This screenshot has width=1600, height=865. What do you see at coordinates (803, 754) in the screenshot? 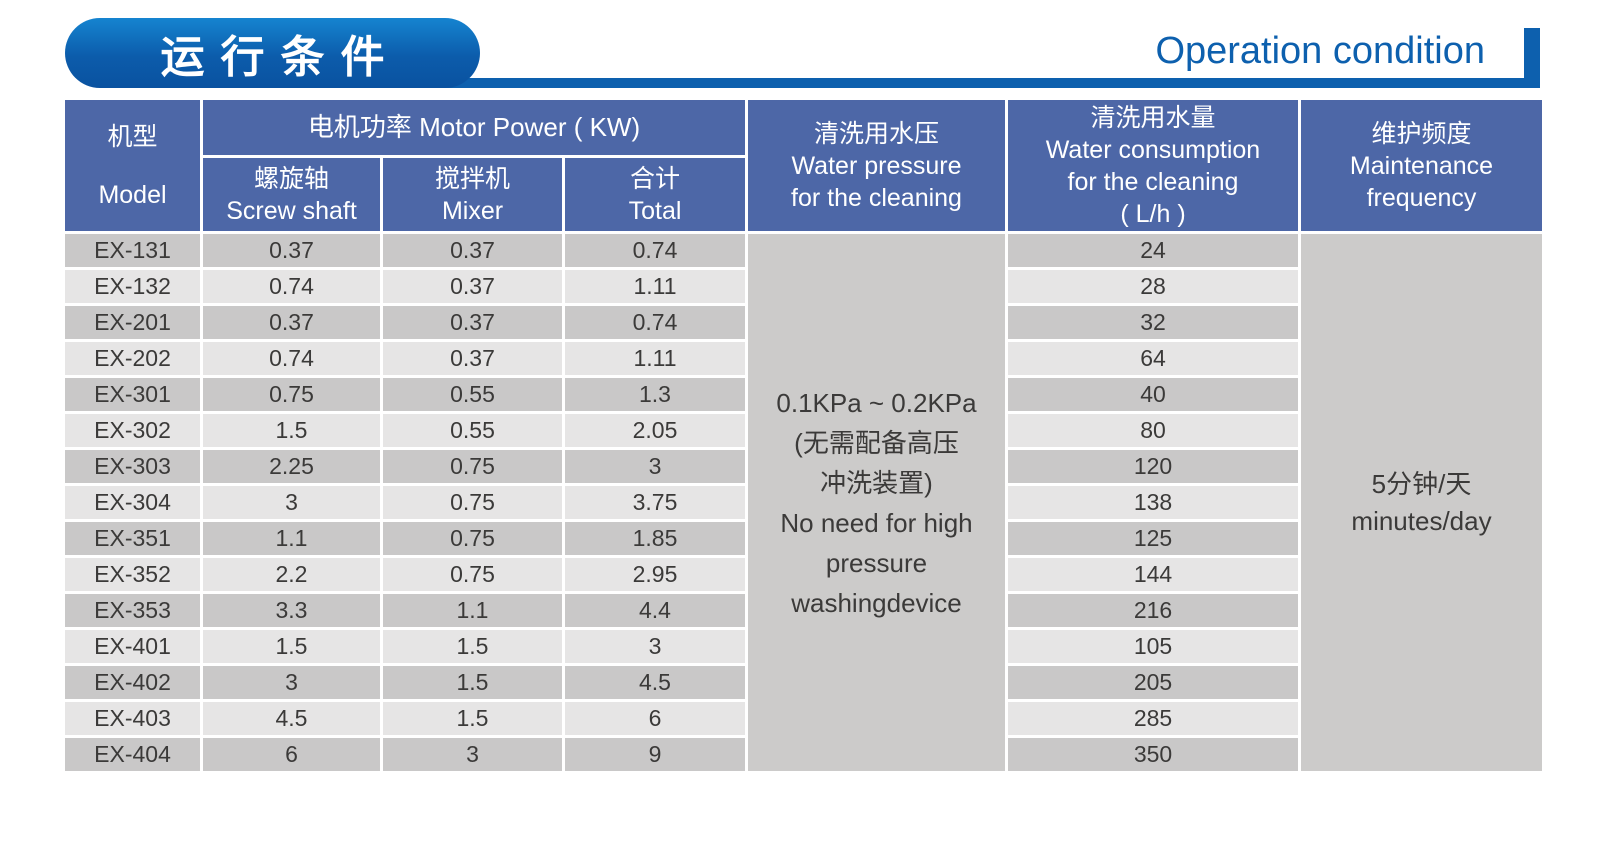
I see `table-row: EX-404 6 3 9 350` at bounding box center [803, 754].